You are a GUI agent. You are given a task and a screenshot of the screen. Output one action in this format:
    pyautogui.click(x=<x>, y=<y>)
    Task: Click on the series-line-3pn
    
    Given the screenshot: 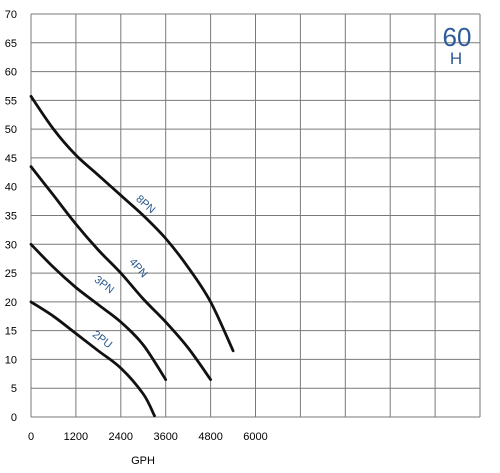 What is the action you would take?
    pyautogui.click(x=98, y=311)
    